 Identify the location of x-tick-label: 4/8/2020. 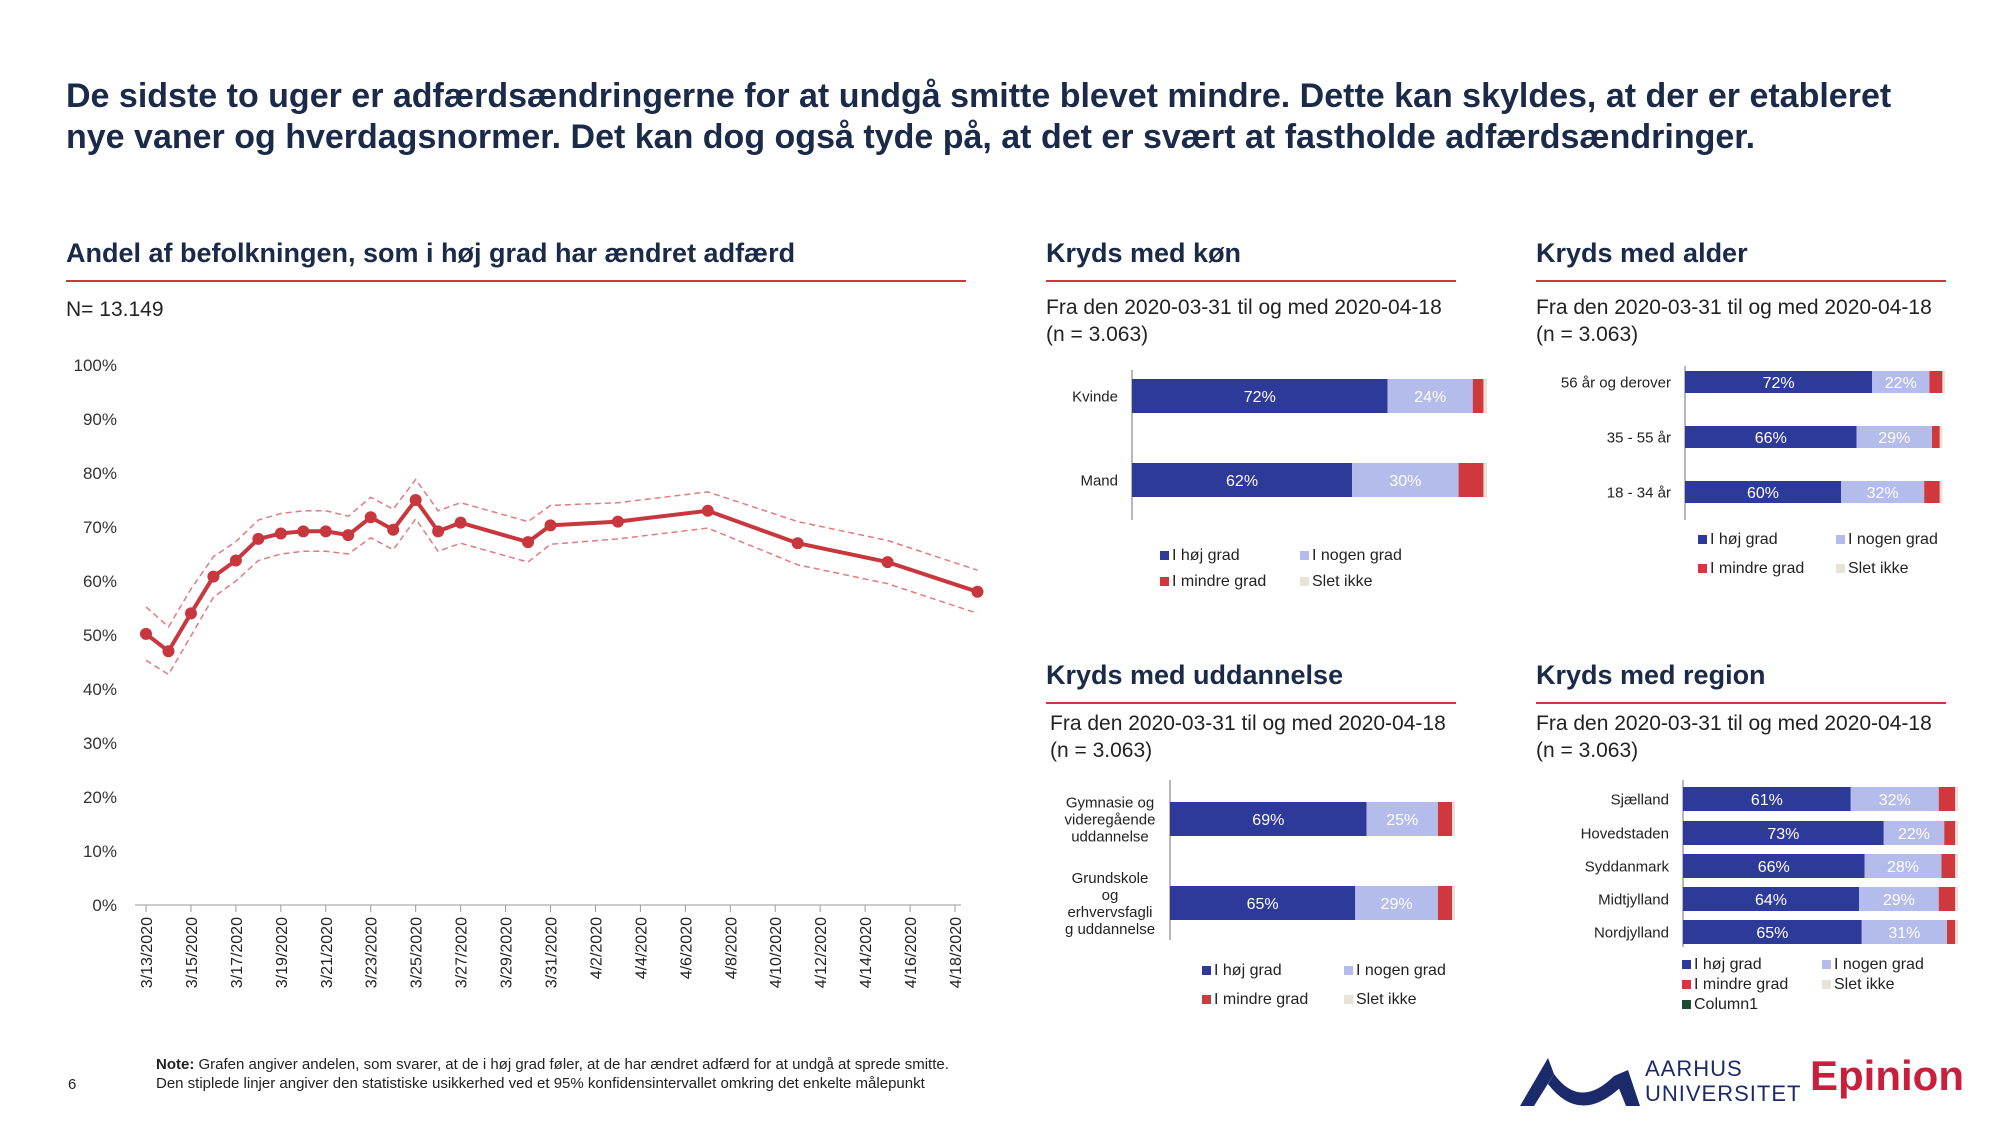
(731, 948).